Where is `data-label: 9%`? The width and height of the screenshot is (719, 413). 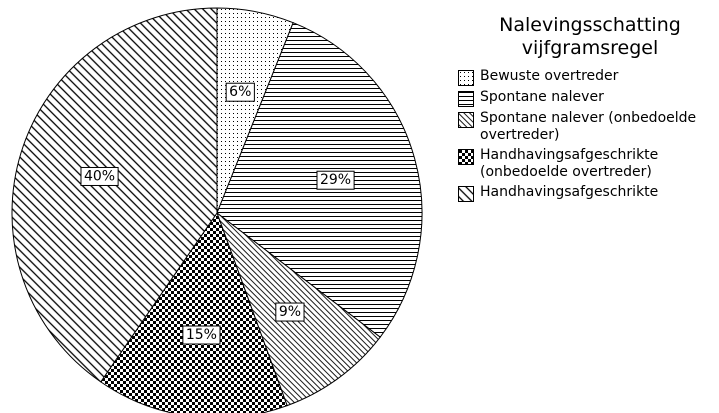 data-label: 9% is located at coordinates (290, 312).